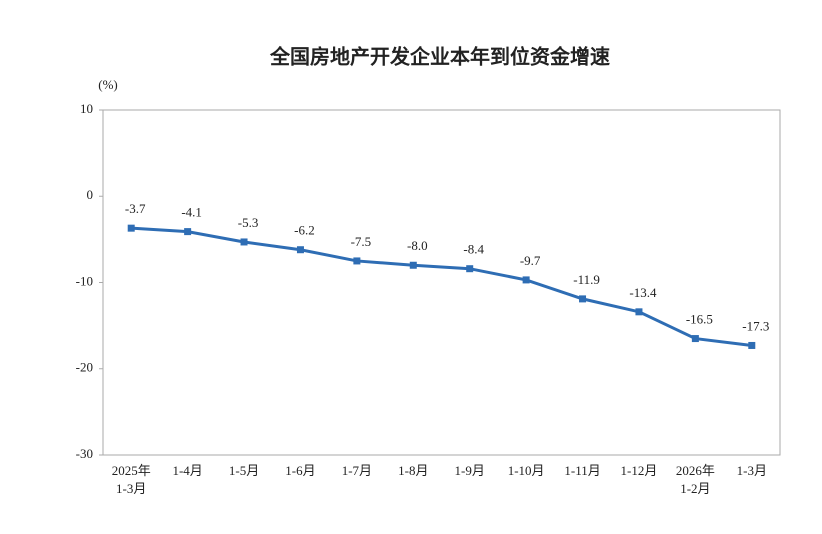  I want to click on x-tick-label: 1-4月, so click(187, 470).